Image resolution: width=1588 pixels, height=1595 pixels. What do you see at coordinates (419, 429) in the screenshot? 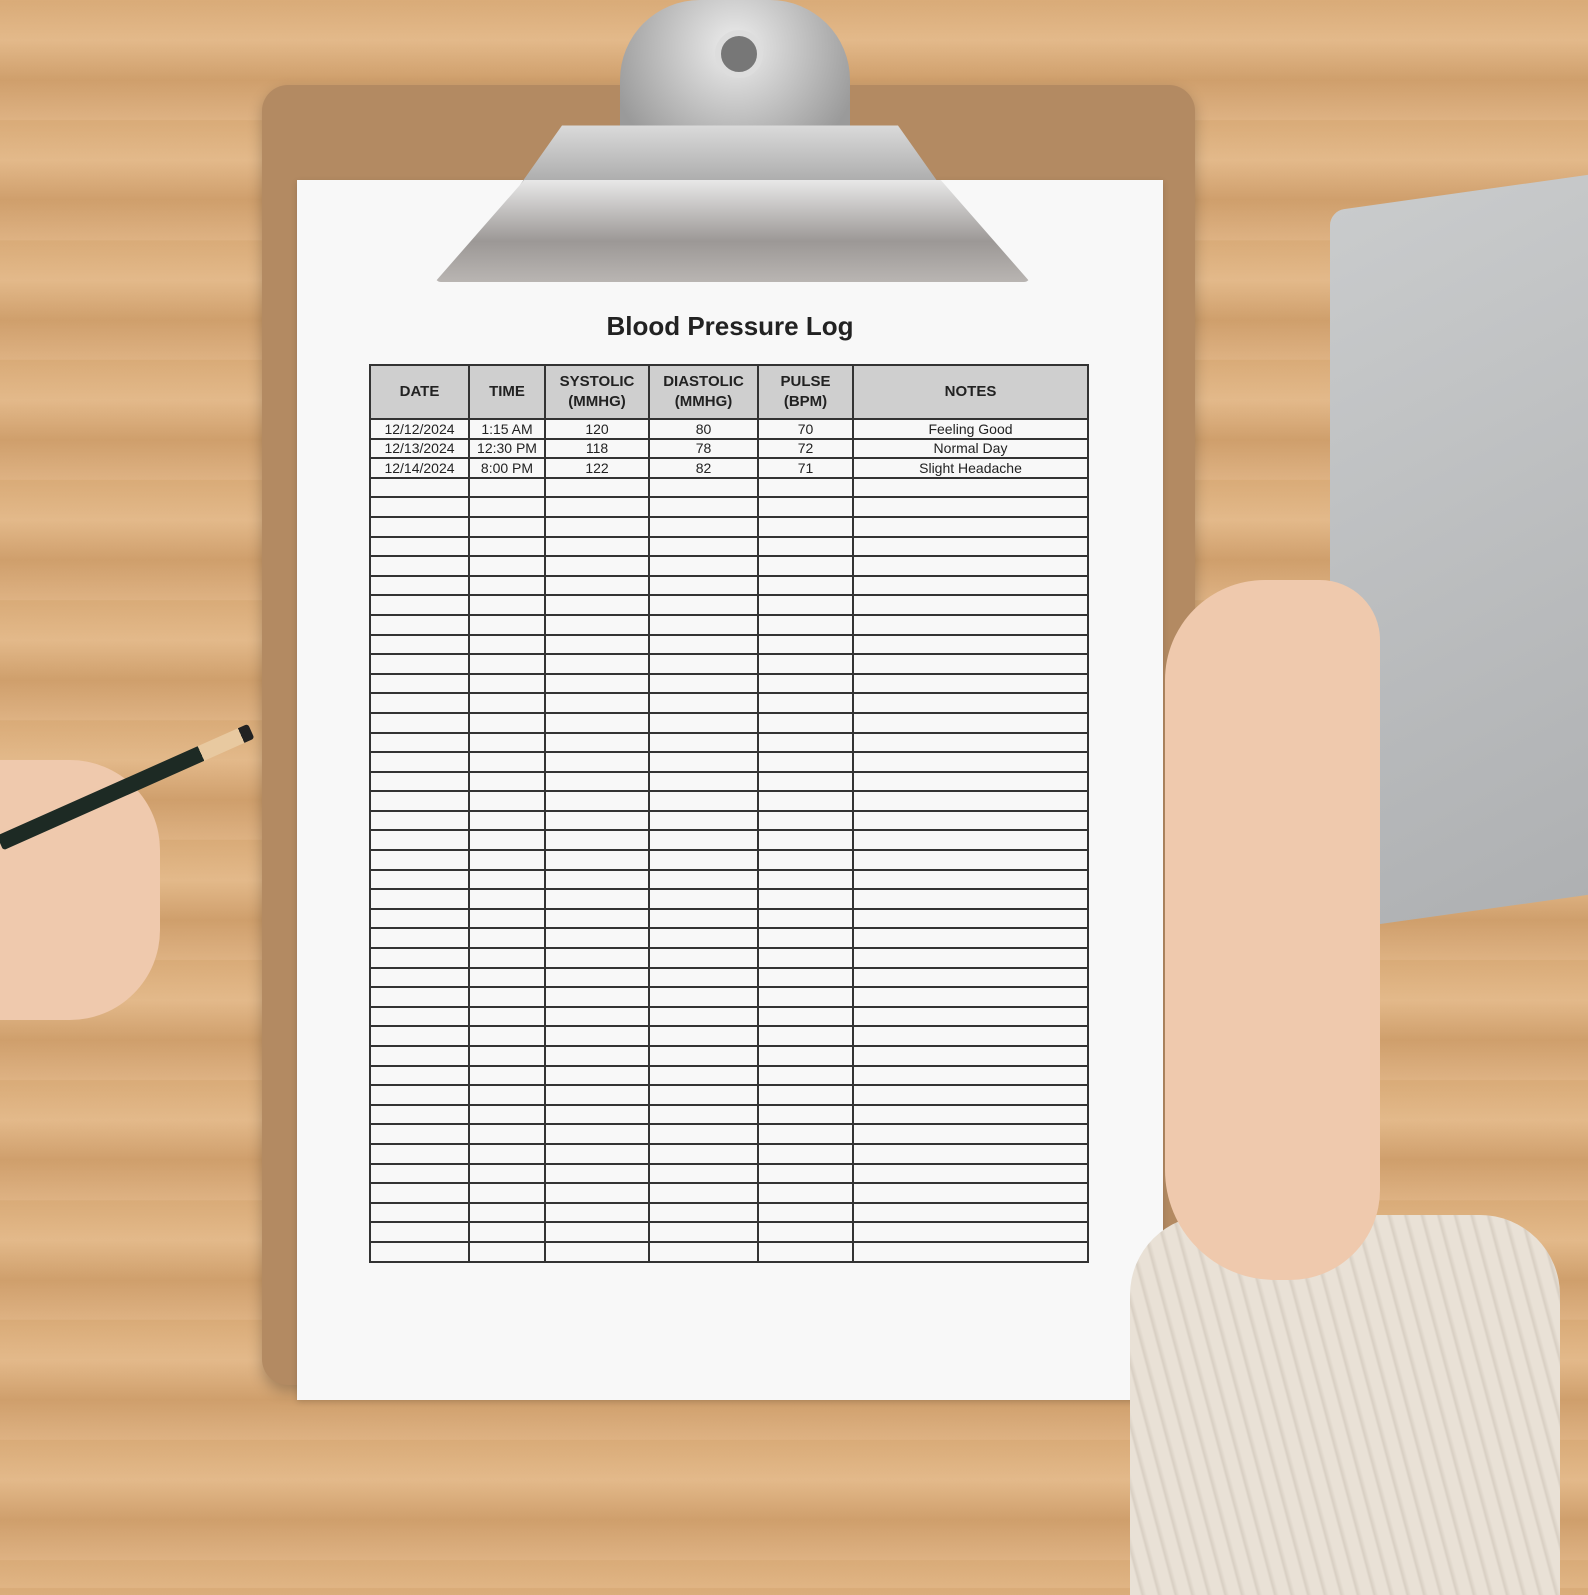
I see `cell-date: 12/12/2024` at bounding box center [419, 429].